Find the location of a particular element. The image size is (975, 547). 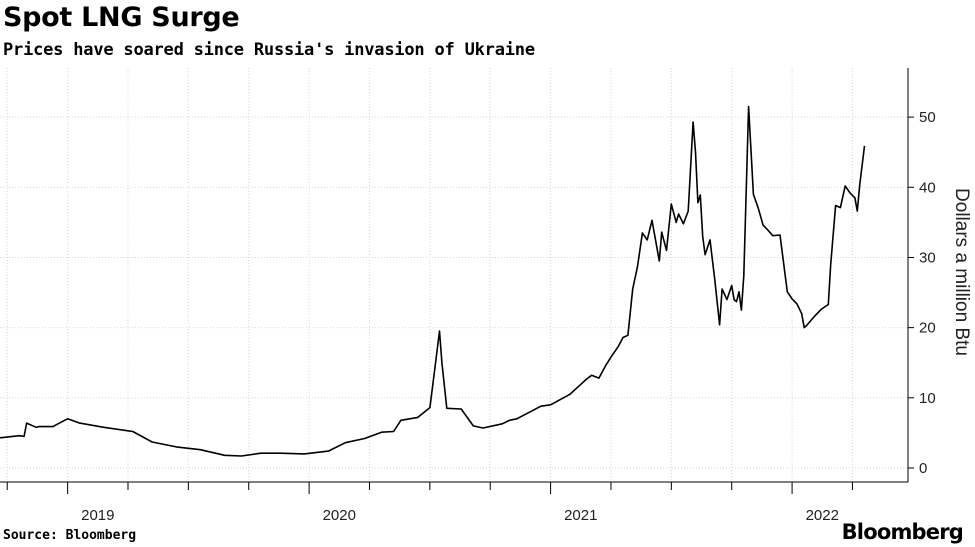

x-tick-label: 2021 is located at coordinates (580, 515).